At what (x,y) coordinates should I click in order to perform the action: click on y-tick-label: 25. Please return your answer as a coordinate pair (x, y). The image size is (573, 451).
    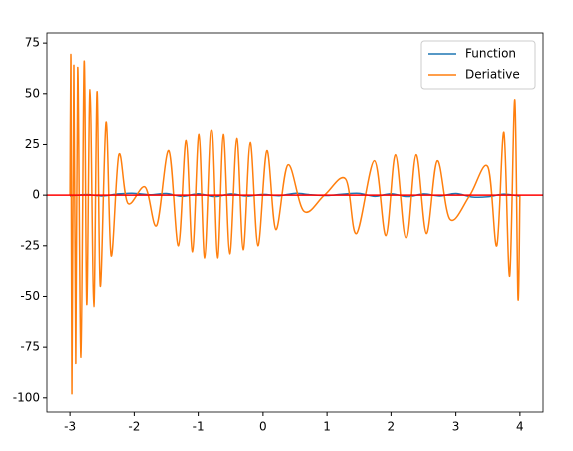
    Looking at the image, I should click on (32, 144).